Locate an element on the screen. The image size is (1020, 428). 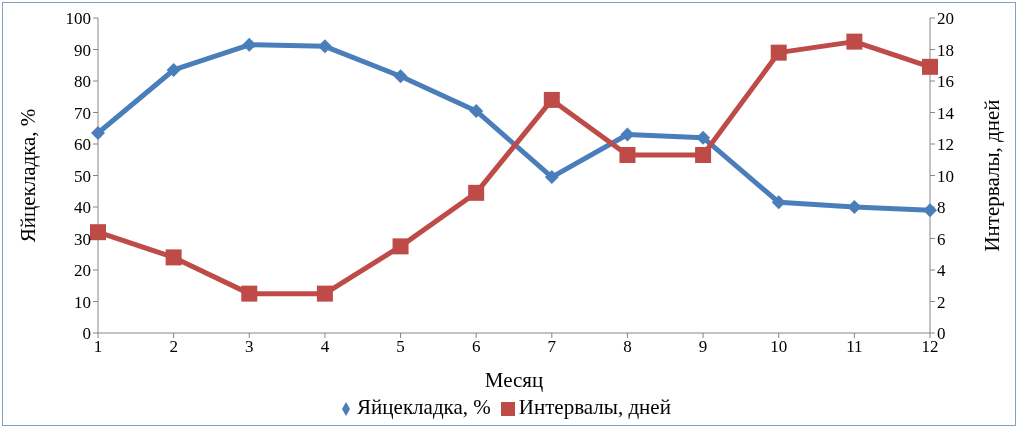
y-tick-label: 40 is located at coordinates (82, 208).